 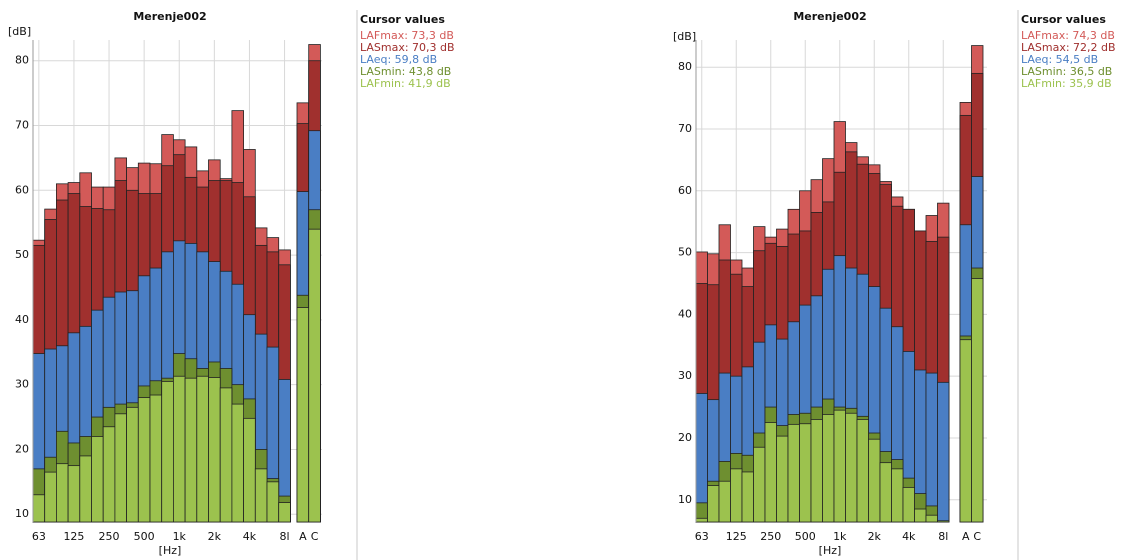 I want to click on legend-entry: LAFmin: 35,9 dB, so click(x=1066, y=83).